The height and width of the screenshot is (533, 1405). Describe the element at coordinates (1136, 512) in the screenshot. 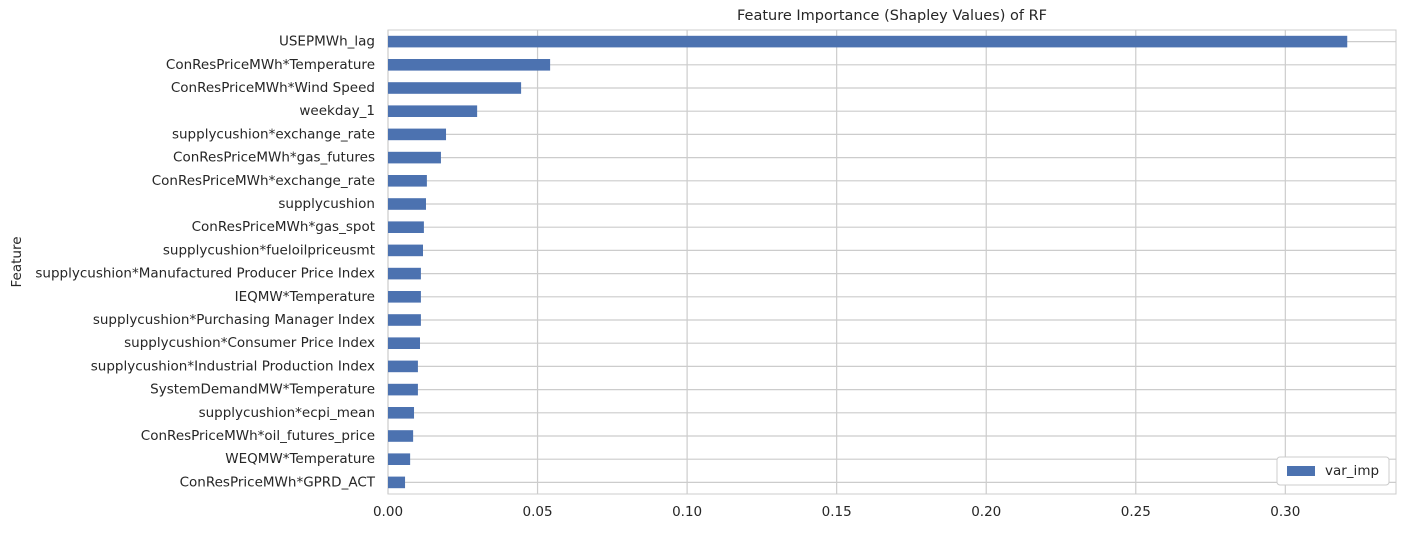

I see `x-tick-label: 0.25` at that location.